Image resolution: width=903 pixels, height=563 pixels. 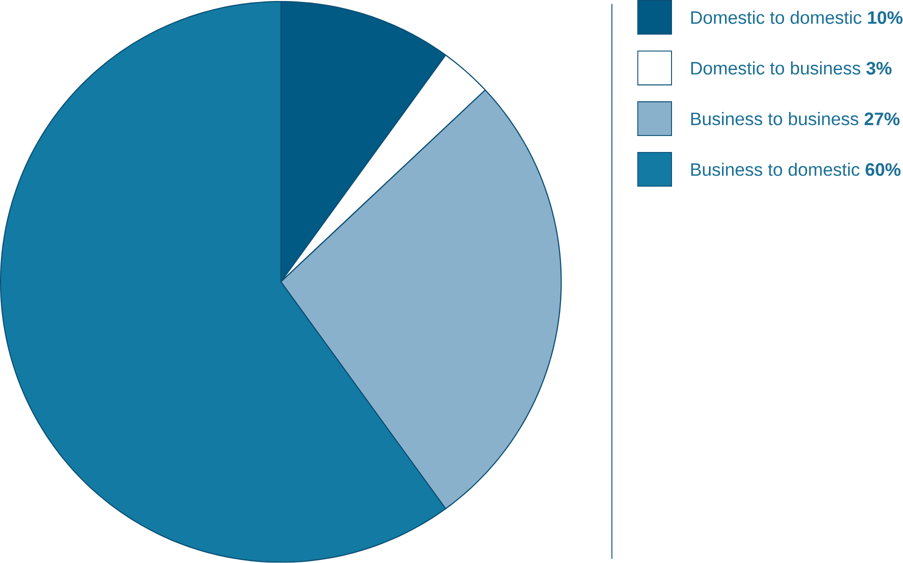 What do you see at coordinates (776, 17) in the screenshot?
I see `legend-label: Domestic to domestic` at bounding box center [776, 17].